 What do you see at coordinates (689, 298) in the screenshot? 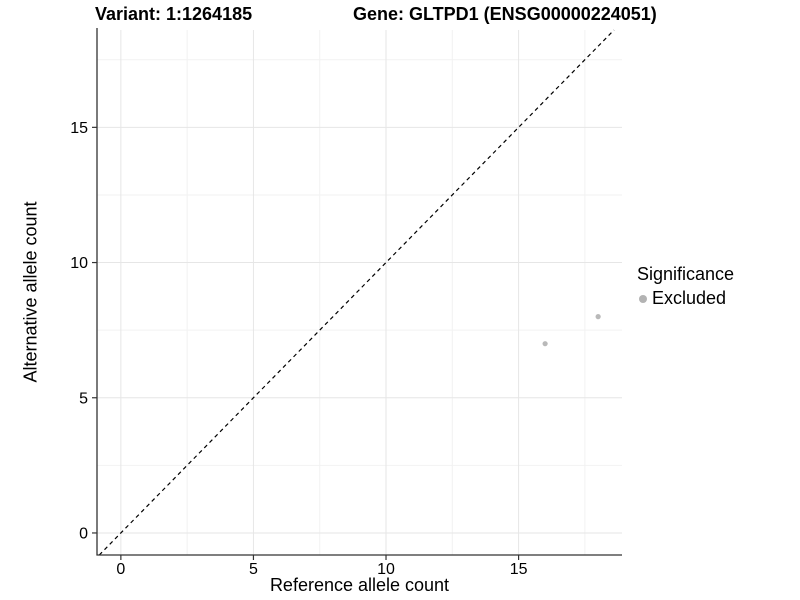
I see `legend-item-label: Excluded` at bounding box center [689, 298].